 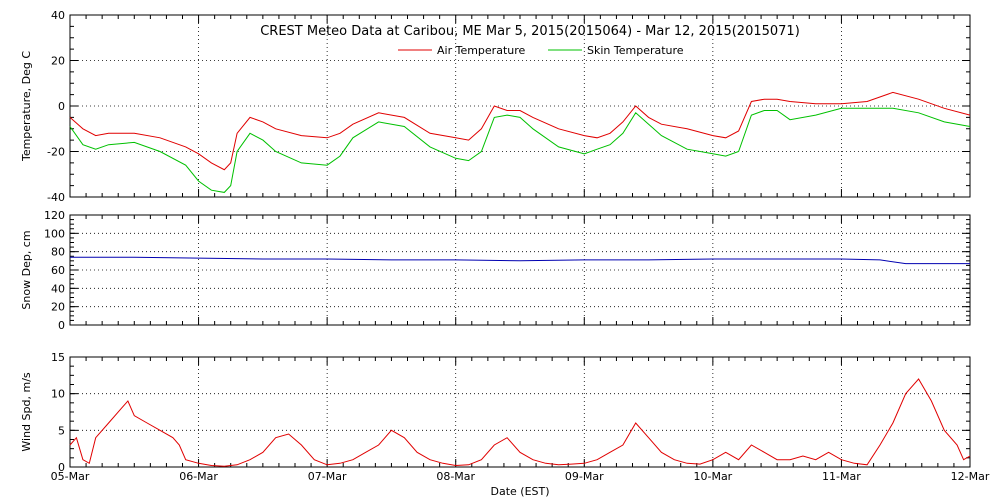 What do you see at coordinates (541, 50) in the screenshot?
I see `legend: Air Temperature Skin Temperature` at bounding box center [541, 50].